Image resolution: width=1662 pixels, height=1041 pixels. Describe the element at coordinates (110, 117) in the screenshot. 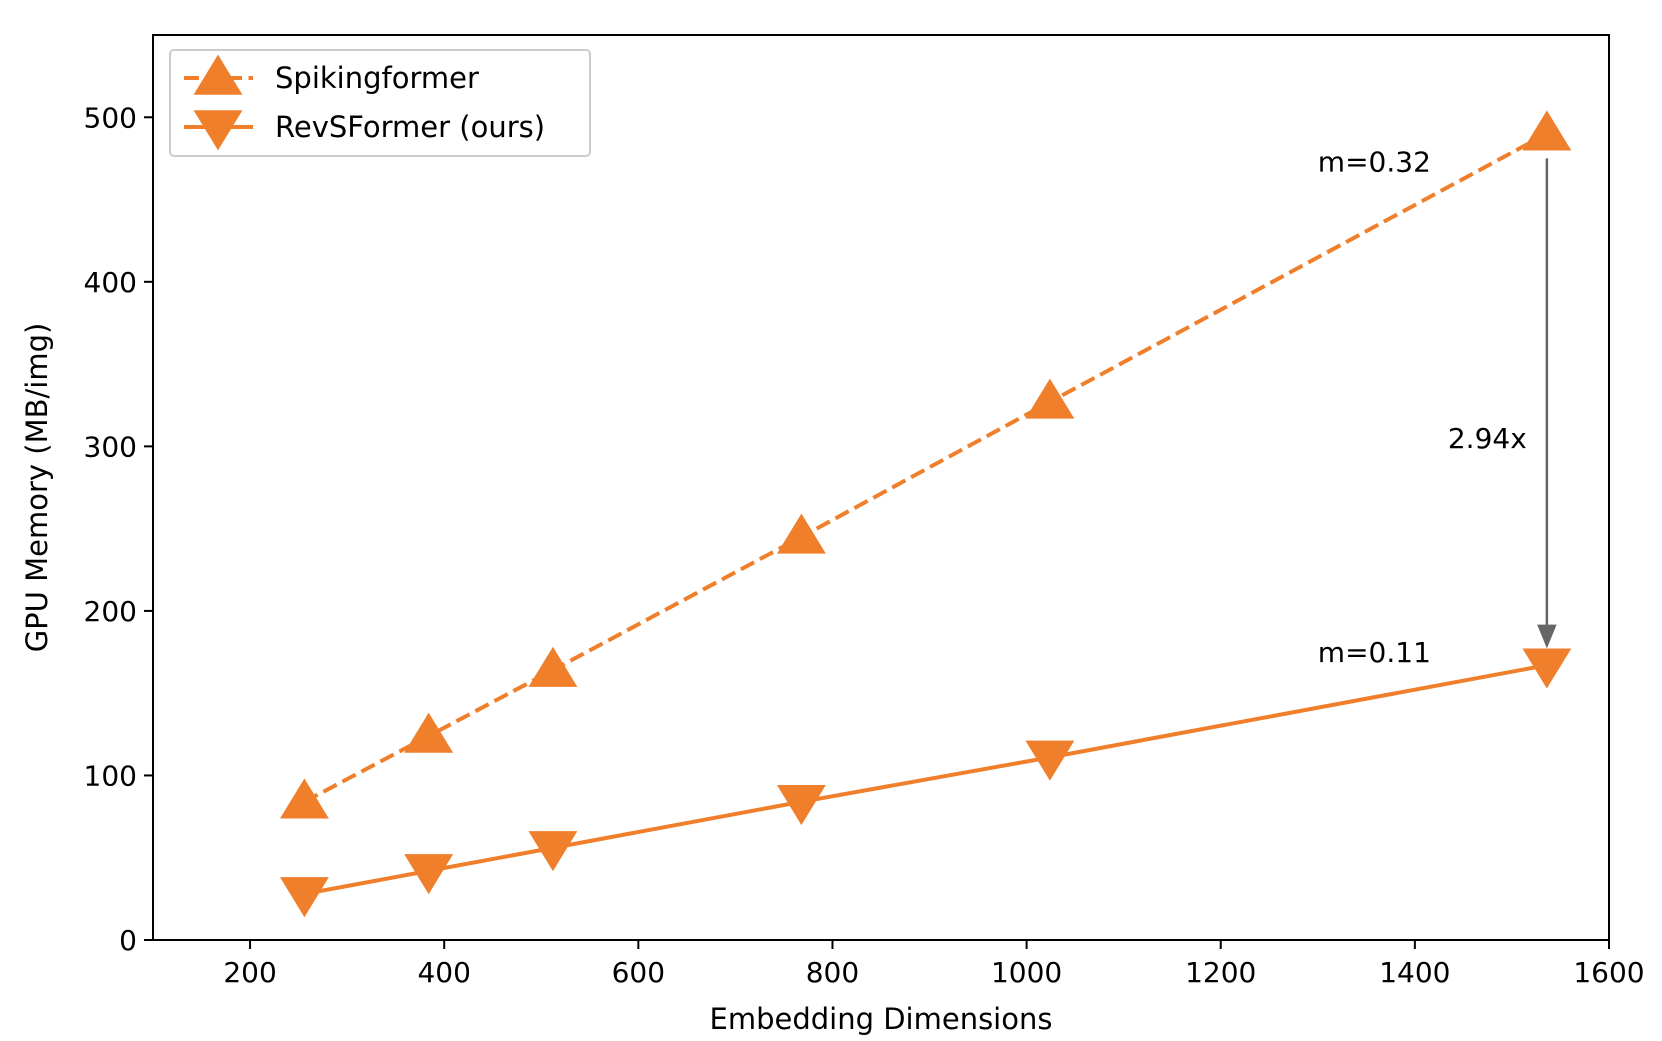

I see `y-tick-label: 500` at that location.